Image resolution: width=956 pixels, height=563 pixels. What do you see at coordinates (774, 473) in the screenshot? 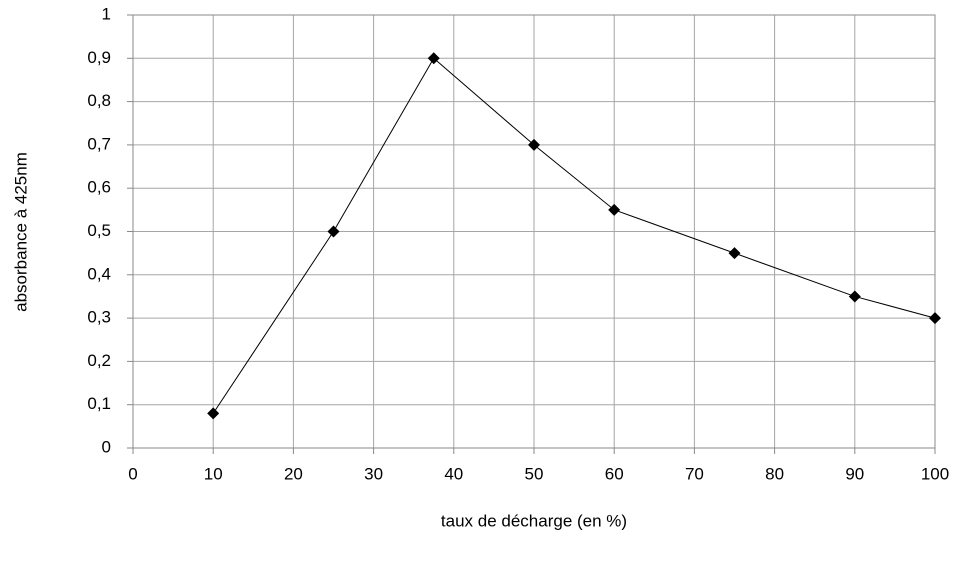
I see `x-tick-label: 80` at bounding box center [774, 473].